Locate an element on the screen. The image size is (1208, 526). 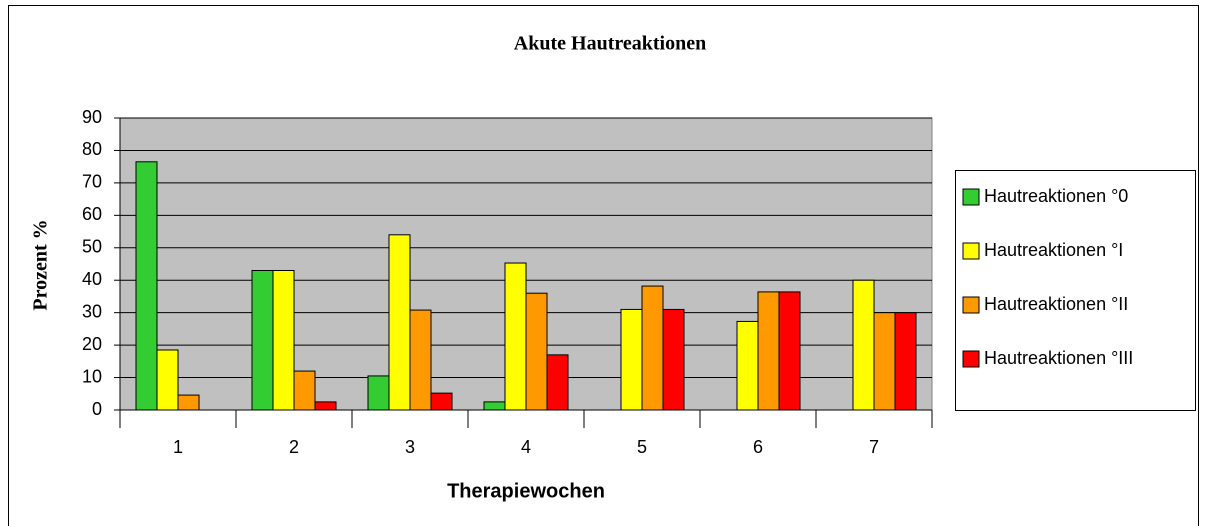
x-tick-label: 3 is located at coordinates (410, 447).